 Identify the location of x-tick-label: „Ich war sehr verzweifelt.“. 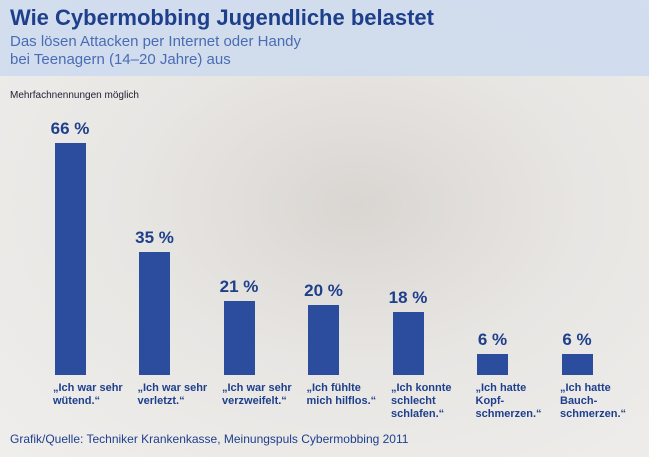
(257, 394).